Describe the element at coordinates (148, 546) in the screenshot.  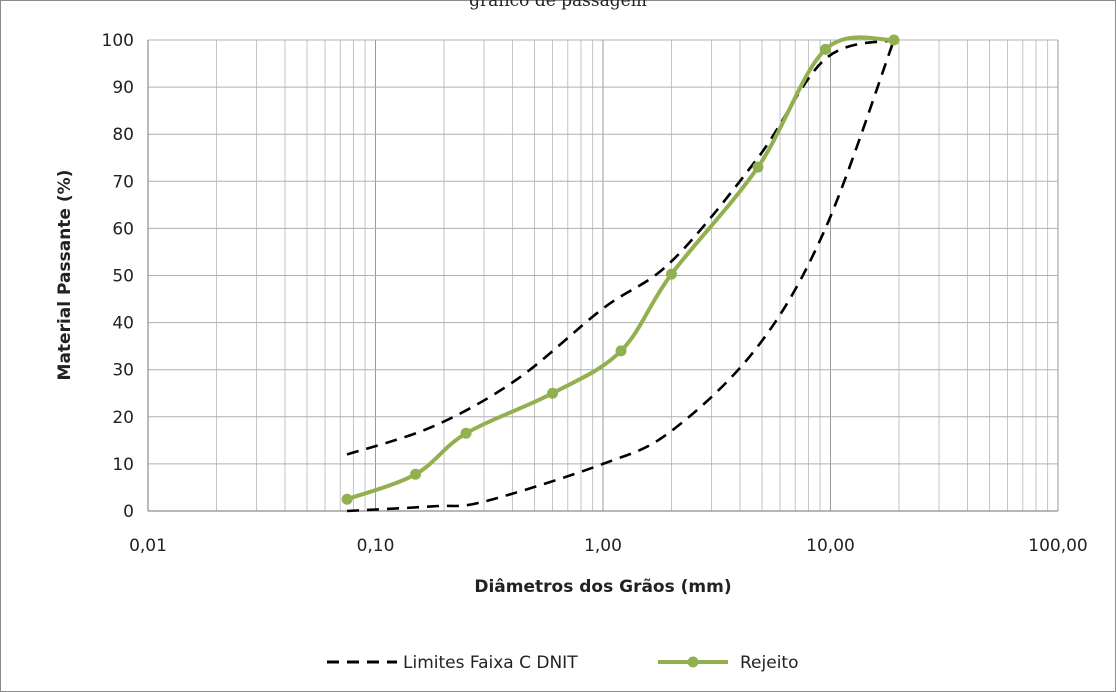
I see `x-tick-label: 0,01` at that location.